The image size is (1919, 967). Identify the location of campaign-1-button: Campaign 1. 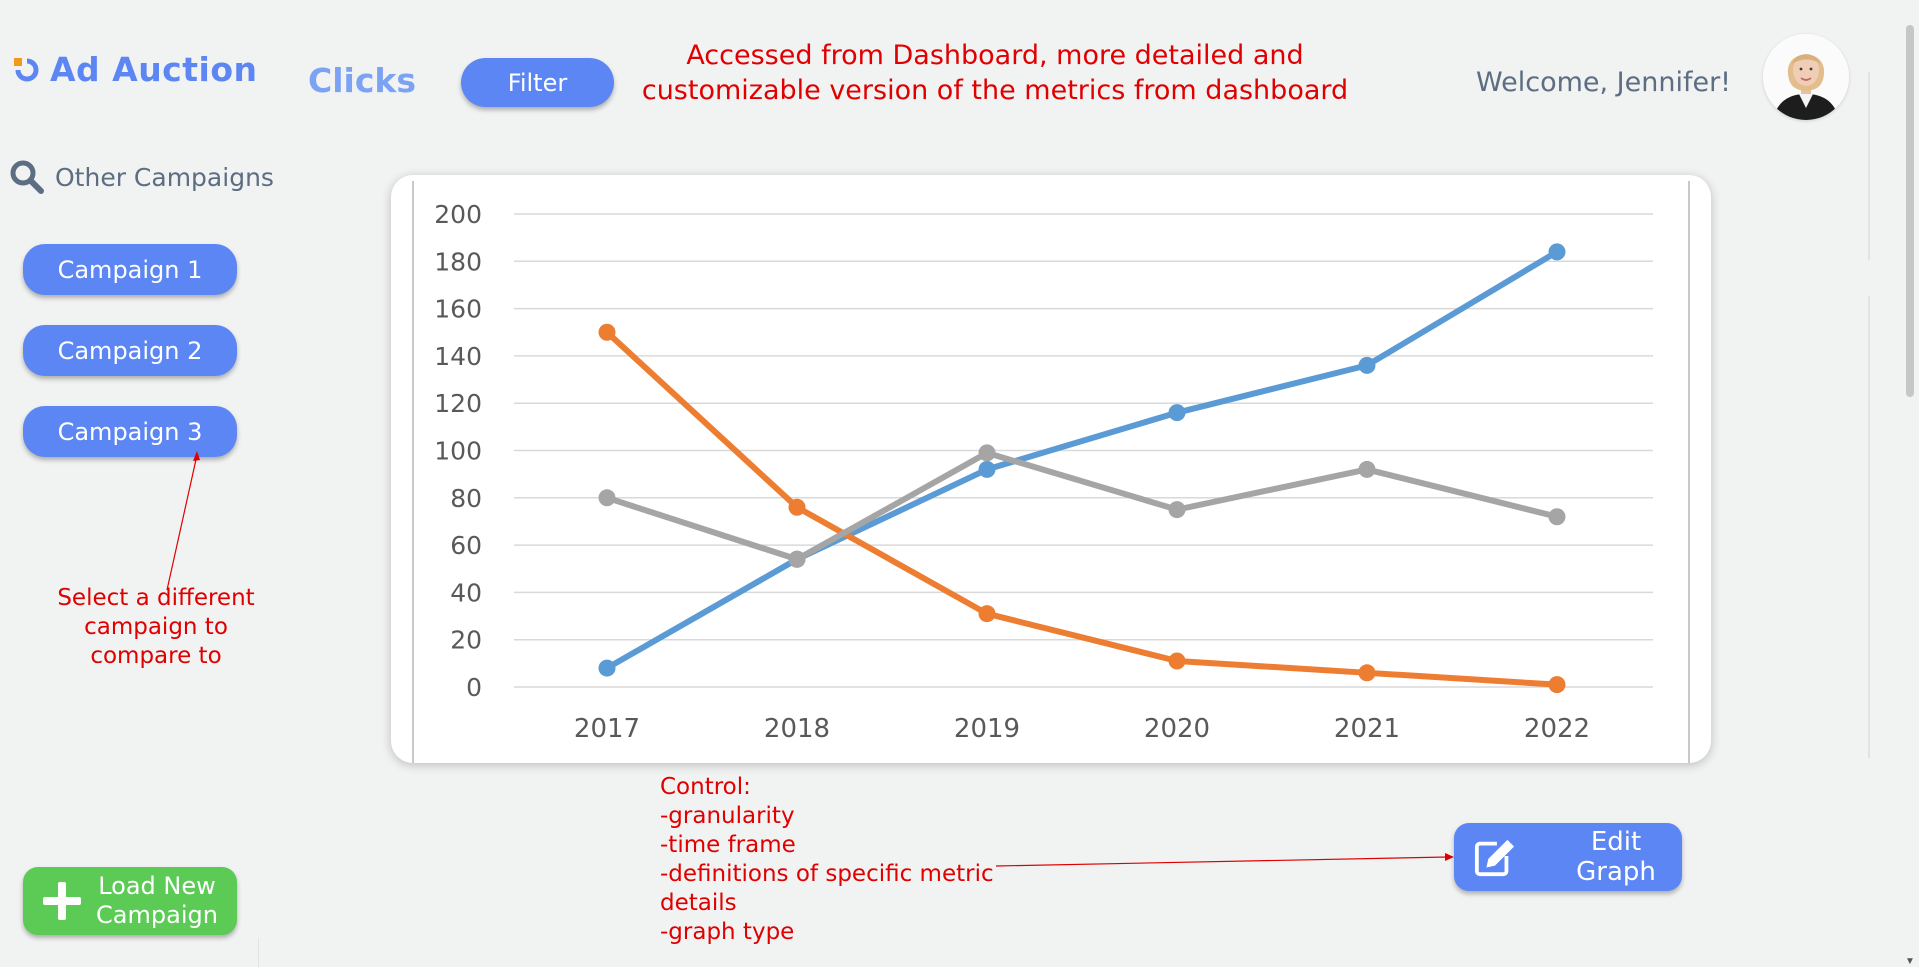
(130, 269).